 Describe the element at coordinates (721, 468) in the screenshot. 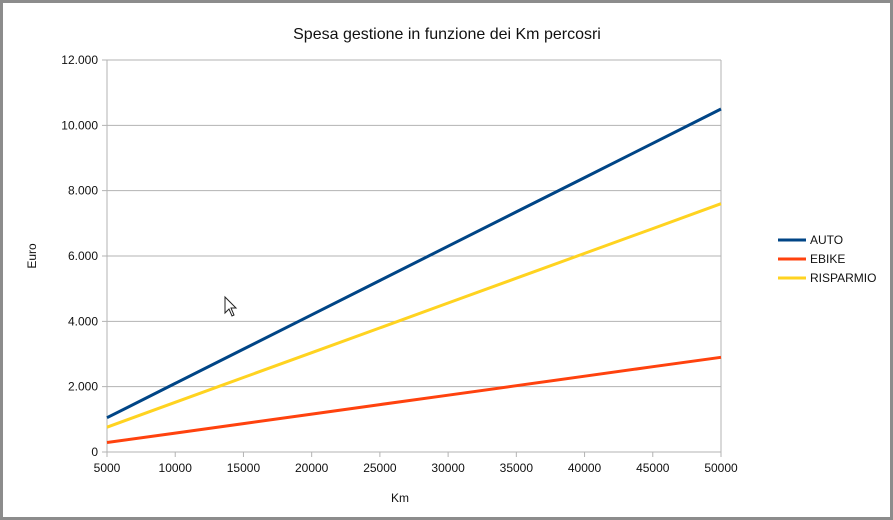

I see `x-tick-label: 50000` at that location.